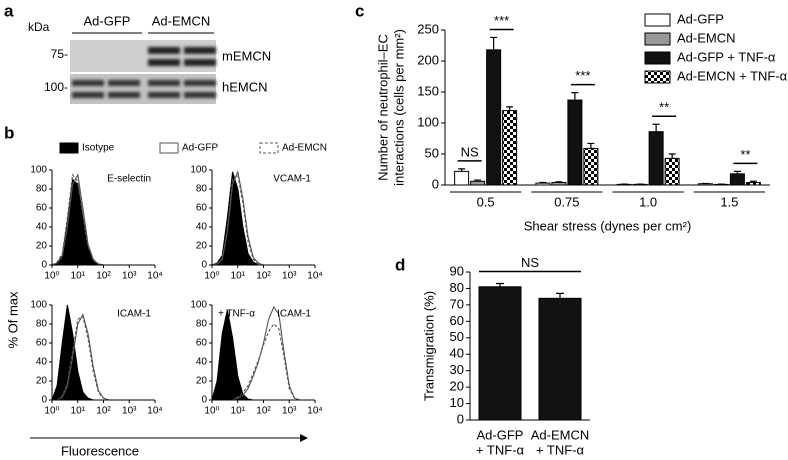 Image resolution: width=788 pixels, height=460 pixels. Describe the element at coordinates (294, 314) in the screenshot. I see `plot-title: ICAM-1` at that location.